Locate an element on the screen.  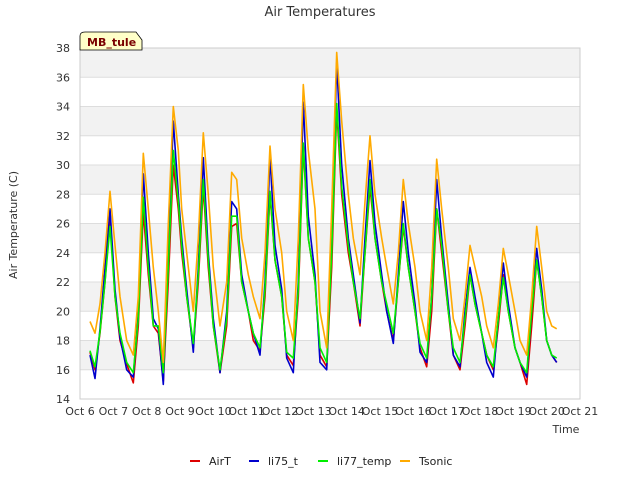
y-tick-label: 14 is located at coordinates (63, 399).